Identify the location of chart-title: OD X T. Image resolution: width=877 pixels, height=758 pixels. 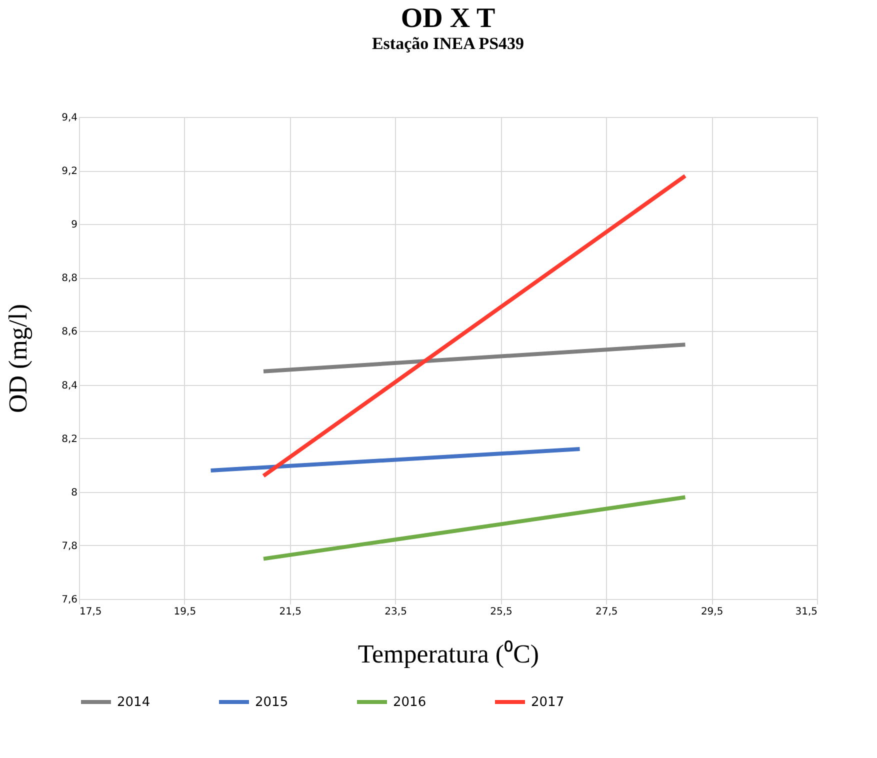
(448, 18).